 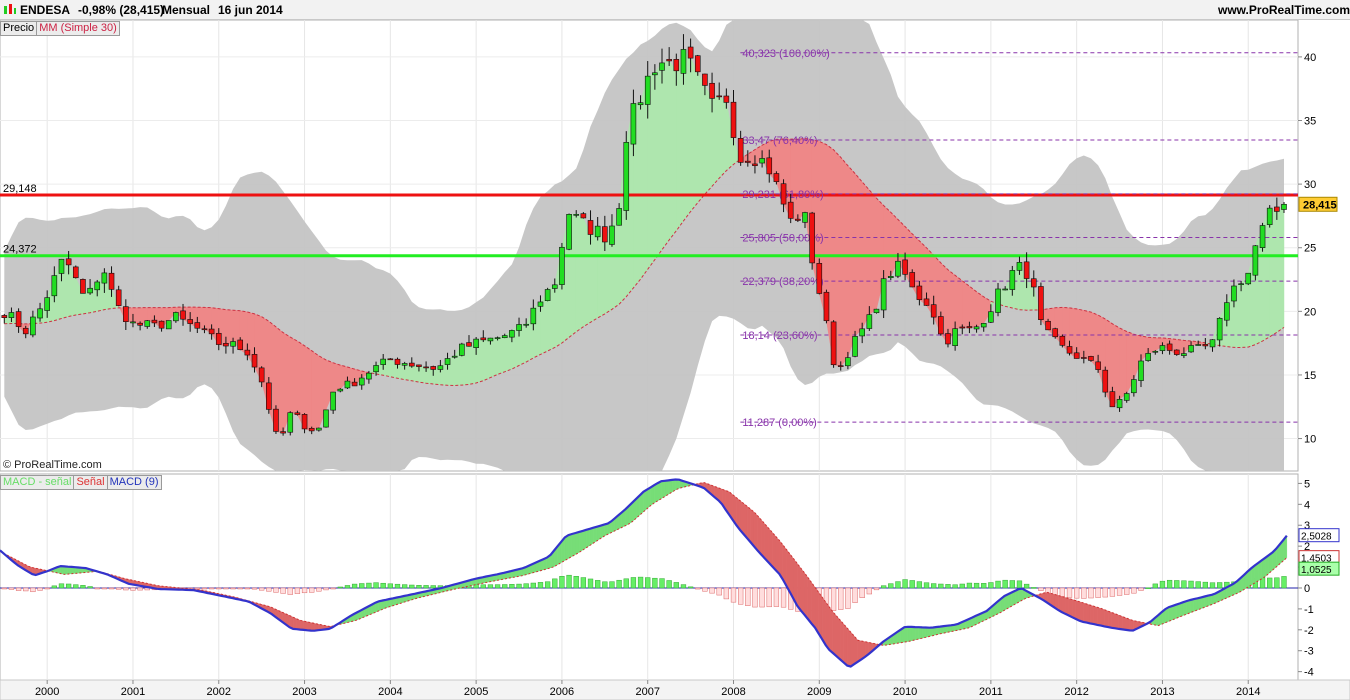 I want to click on fib-label: 11,287 (0,00%), so click(x=779, y=423).